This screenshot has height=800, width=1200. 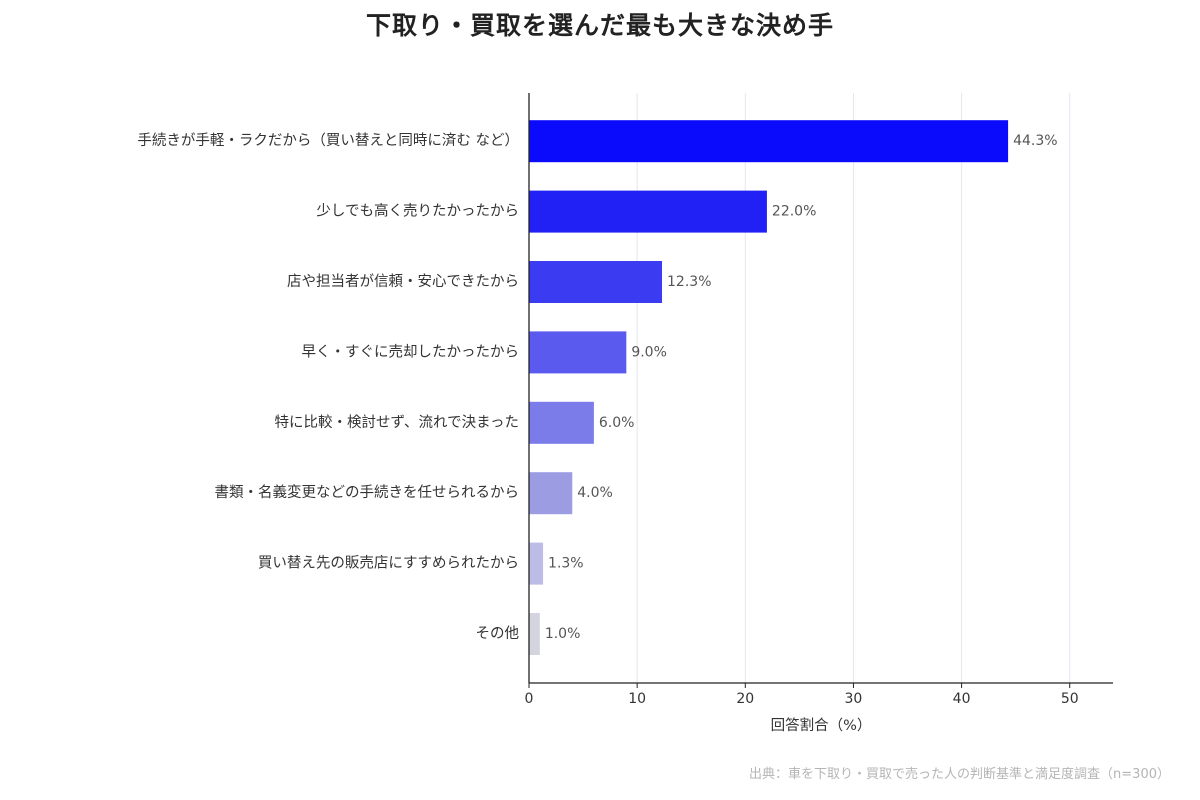 I want to click on value-label-1: 22.0%, so click(x=794, y=212).